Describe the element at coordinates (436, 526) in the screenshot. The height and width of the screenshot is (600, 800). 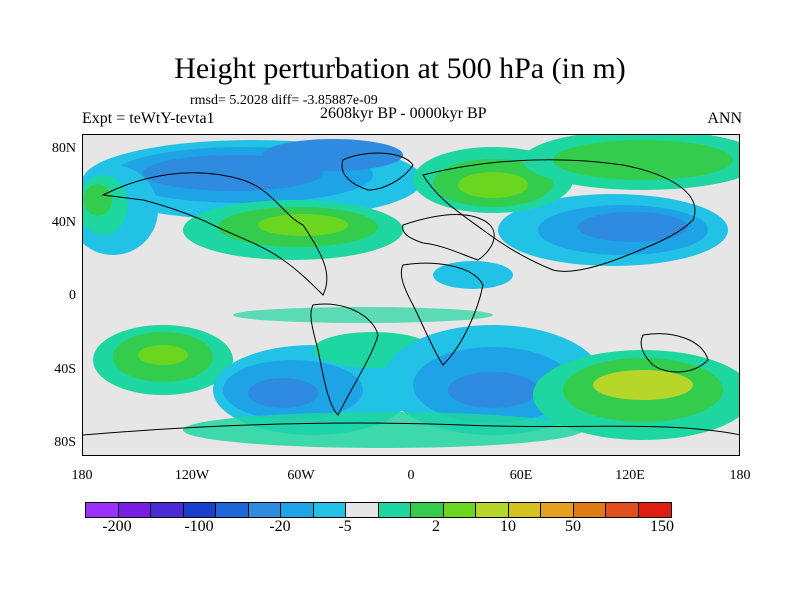
I see `colorbar-label: 2` at that location.